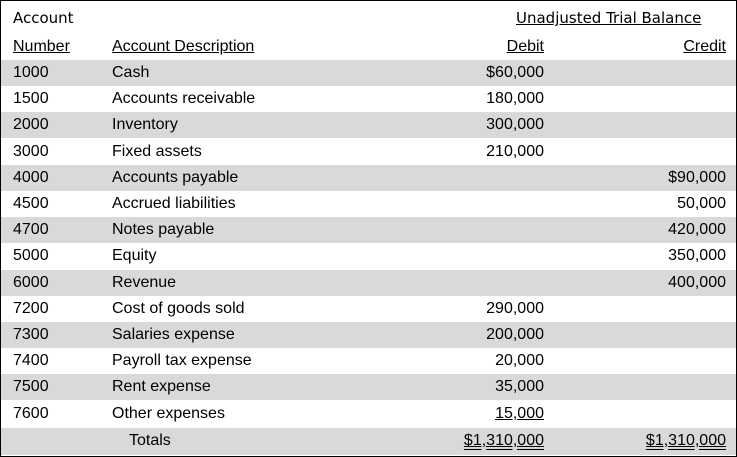 The height and width of the screenshot is (457, 737). Describe the element at coordinates (368, 387) in the screenshot. I see `table-row: 7500 Rent expense 35,000` at that location.